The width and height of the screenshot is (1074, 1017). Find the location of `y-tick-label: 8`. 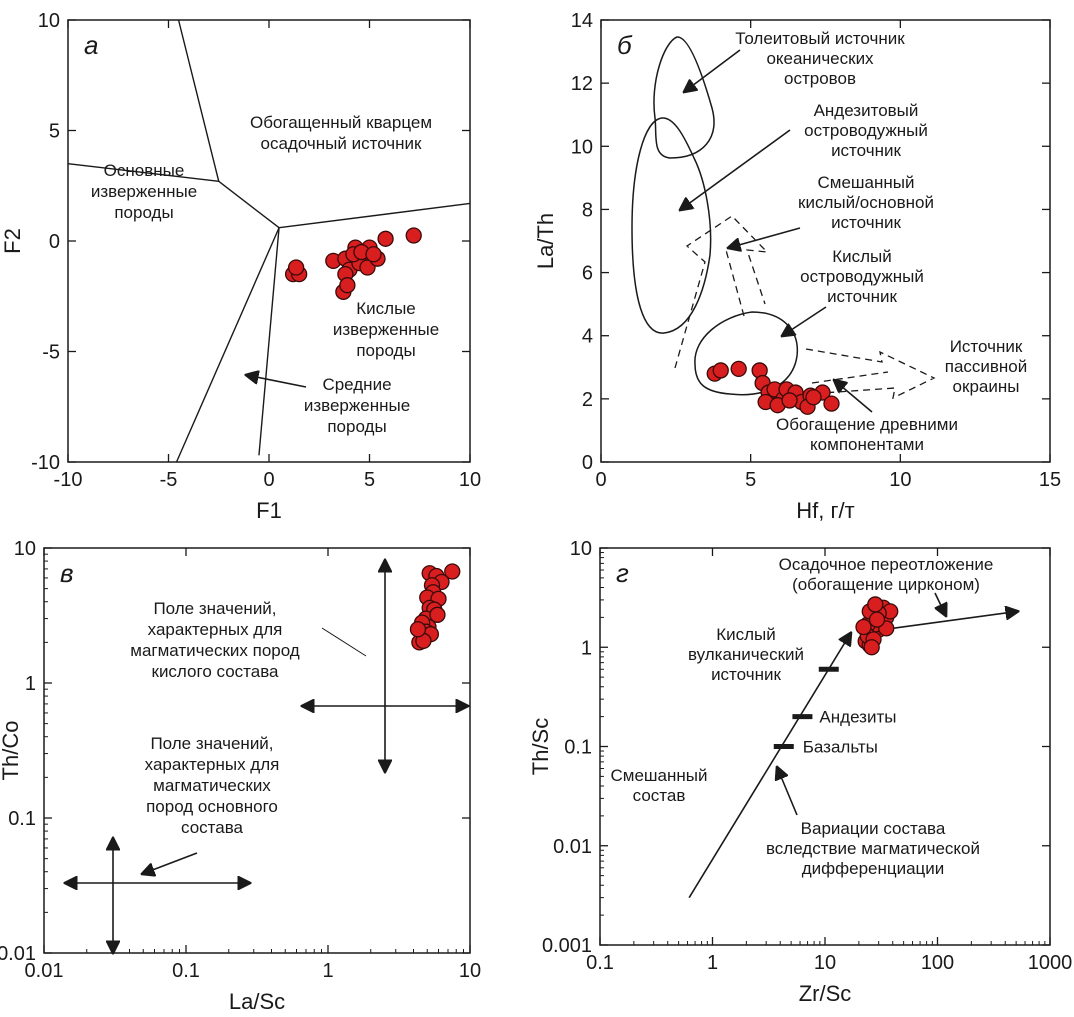

y-tick-label: 8 is located at coordinates (587, 210).